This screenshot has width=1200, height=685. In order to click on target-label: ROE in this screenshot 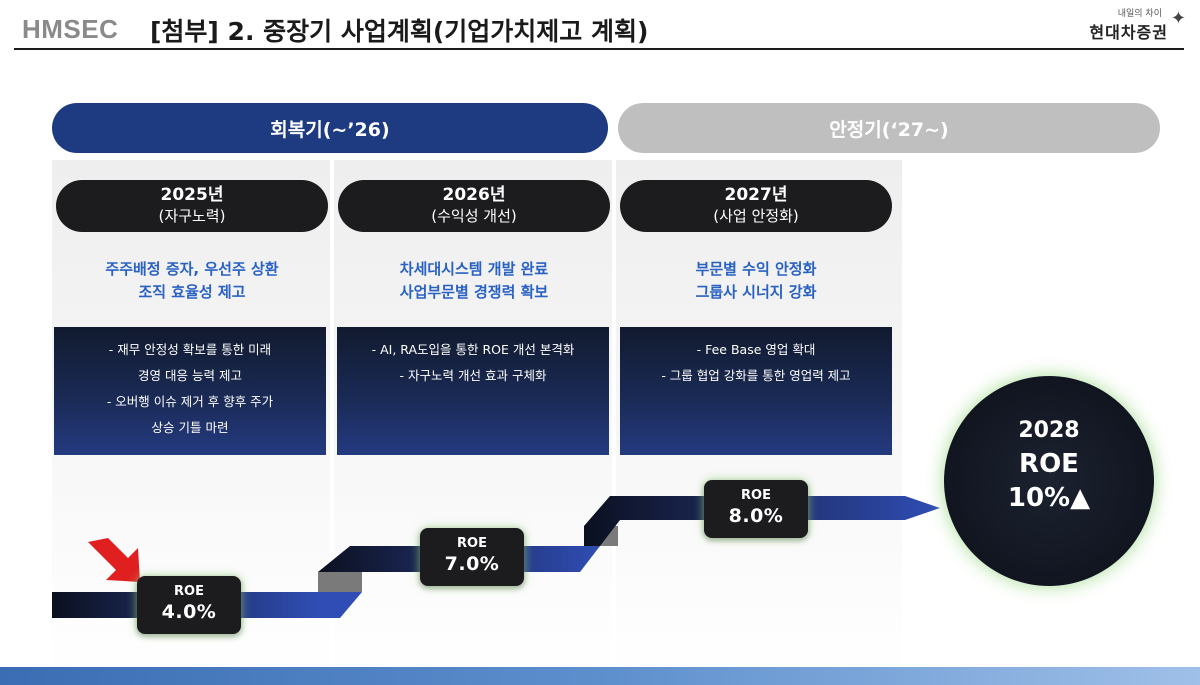, I will do `click(1049, 464)`.